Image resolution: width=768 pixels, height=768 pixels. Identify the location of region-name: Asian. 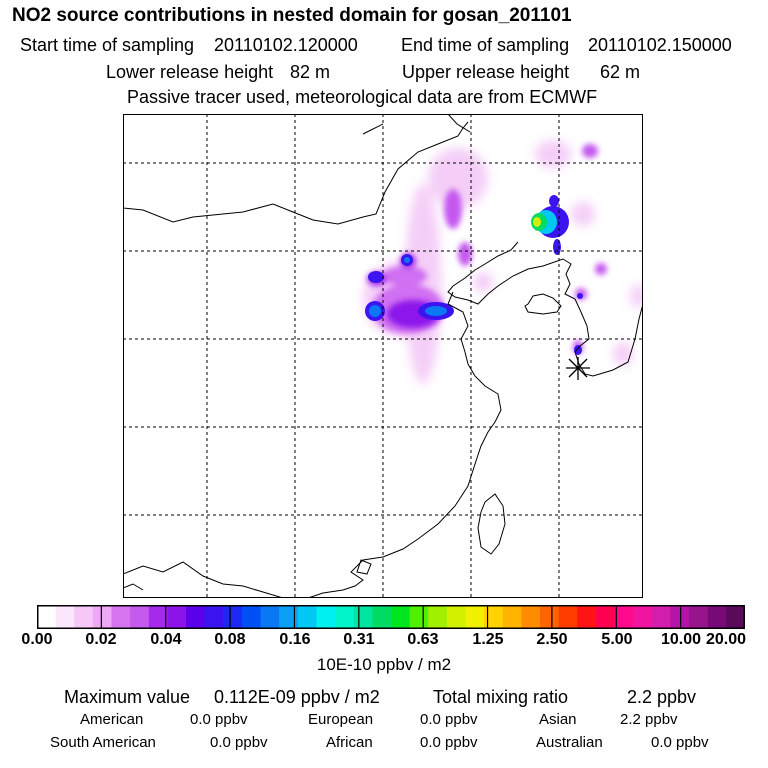
(558, 719).